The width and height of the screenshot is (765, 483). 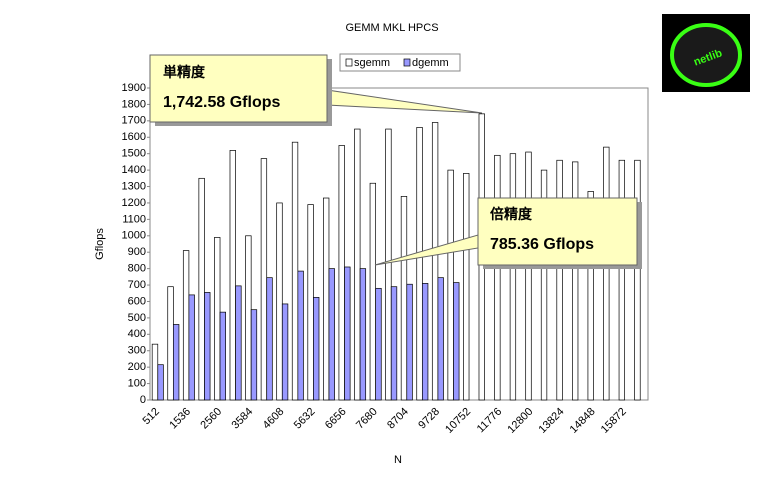 What do you see at coordinates (134, 154) in the screenshot?
I see `y-tick-label: 1500` at bounding box center [134, 154].